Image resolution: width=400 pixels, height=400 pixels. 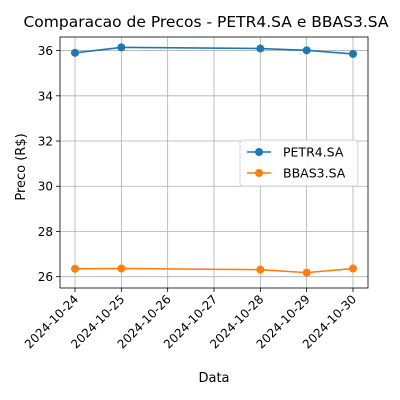 What do you see at coordinates (214, 50) in the screenshot?
I see `series-petr4-sa` at bounding box center [214, 50].